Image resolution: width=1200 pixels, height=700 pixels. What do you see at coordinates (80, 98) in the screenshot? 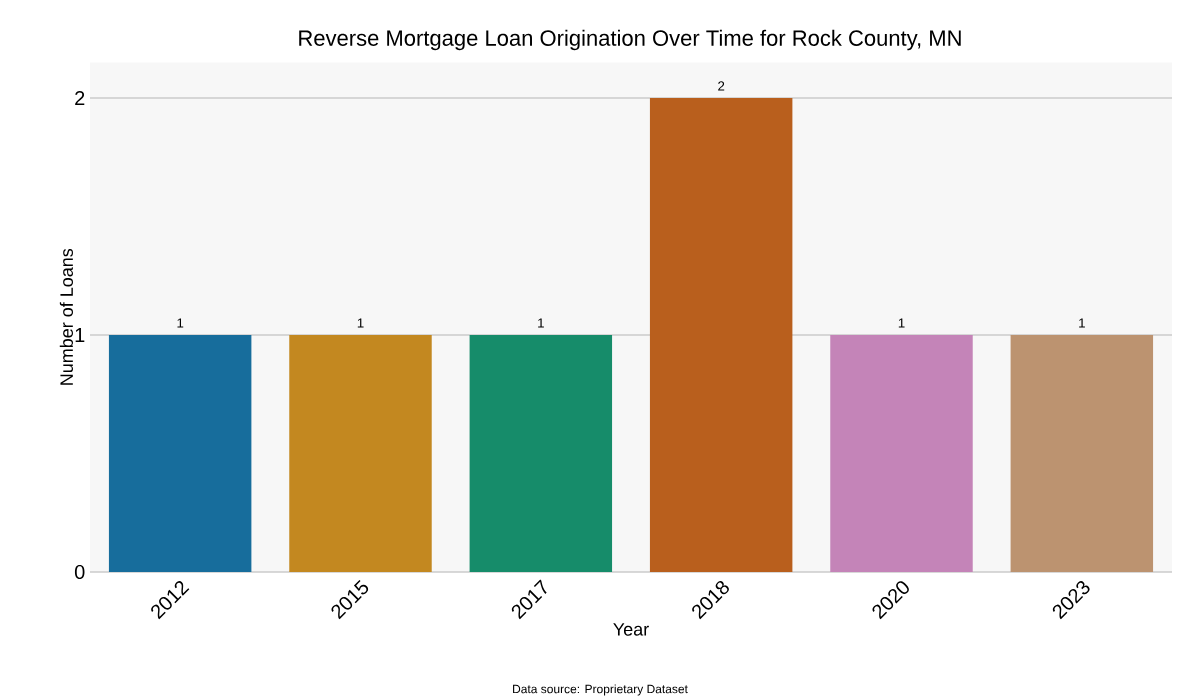
I see `y-tick-label: 2` at bounding box center [80, 98].